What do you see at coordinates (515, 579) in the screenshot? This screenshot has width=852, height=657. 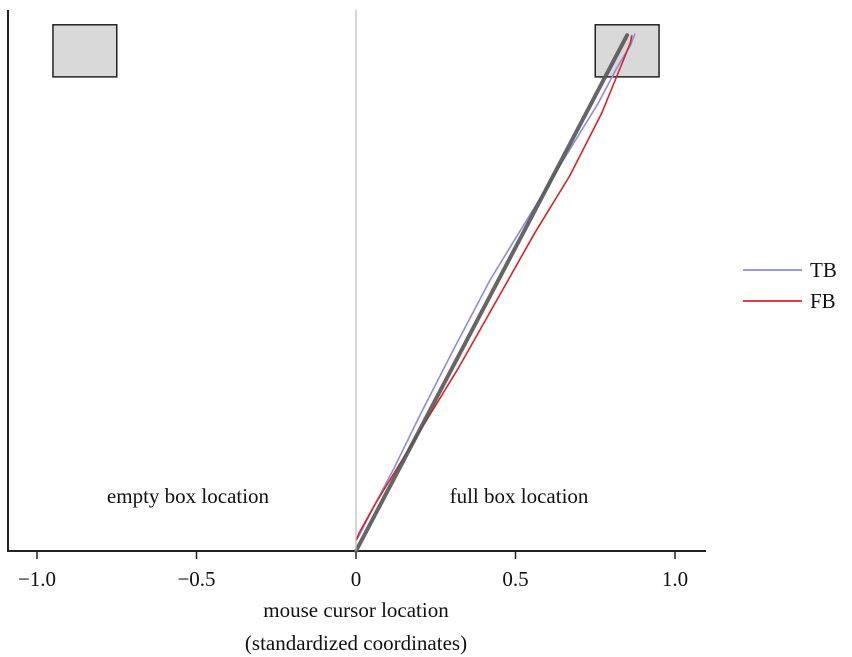 I see `x-tick-label: 0.5` at bounding box center [515, 579].